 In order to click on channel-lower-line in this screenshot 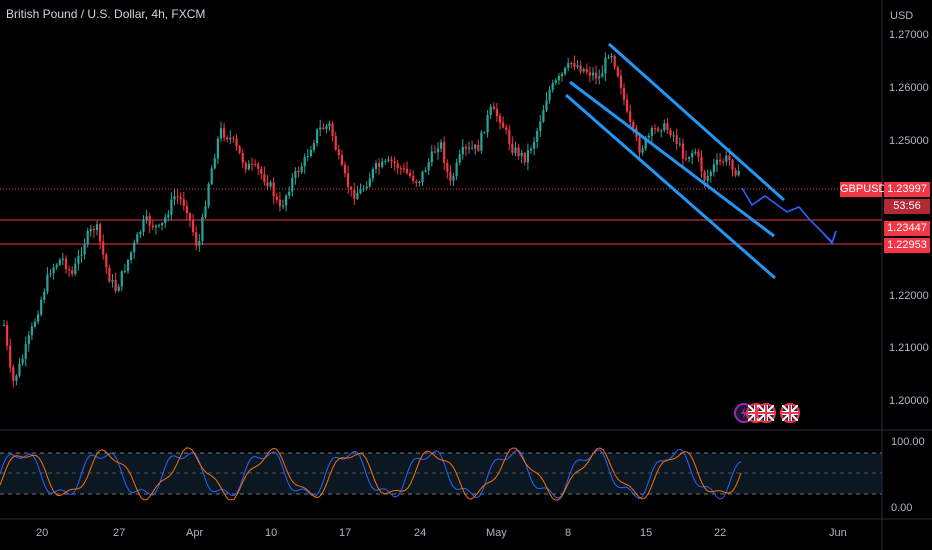, I will do `click(670, 186)`.